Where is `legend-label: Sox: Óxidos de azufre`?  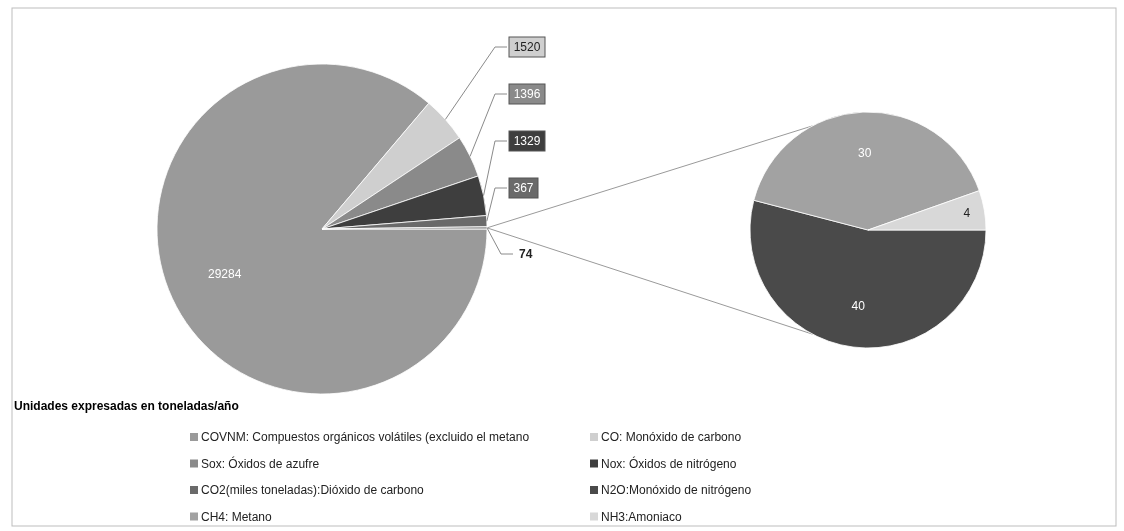 legend-label: Sox: Óxidos de azufre is located at coordinates (260, 463).